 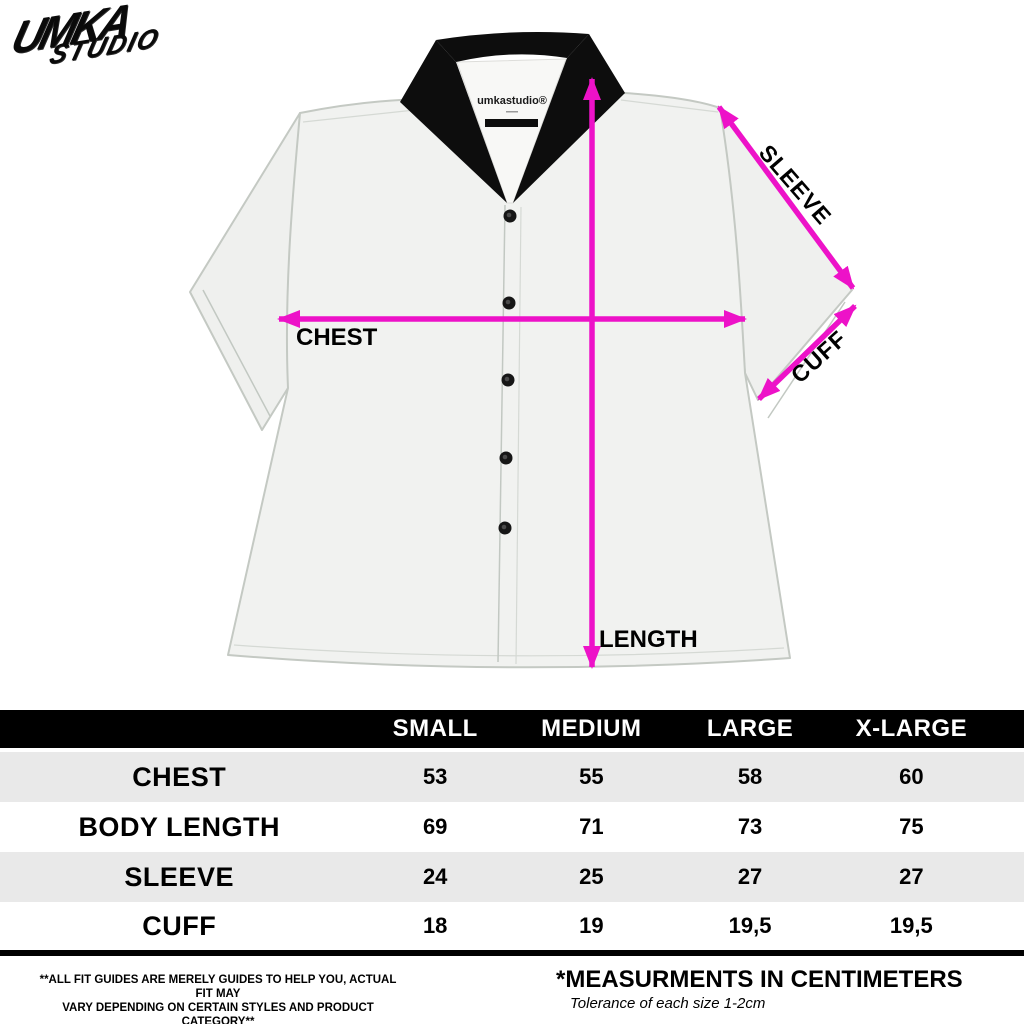 I want to click on header-large: LARGE, so click(x=750, y=728).